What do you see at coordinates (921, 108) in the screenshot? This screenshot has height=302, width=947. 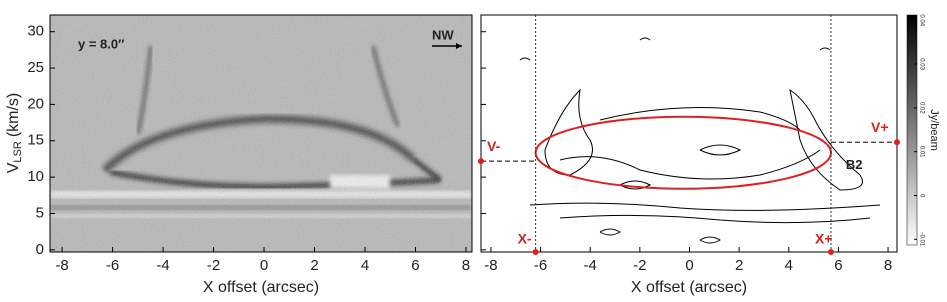 I see `colorbar-tick-label: 0.02` at bounding box center [921, 108].